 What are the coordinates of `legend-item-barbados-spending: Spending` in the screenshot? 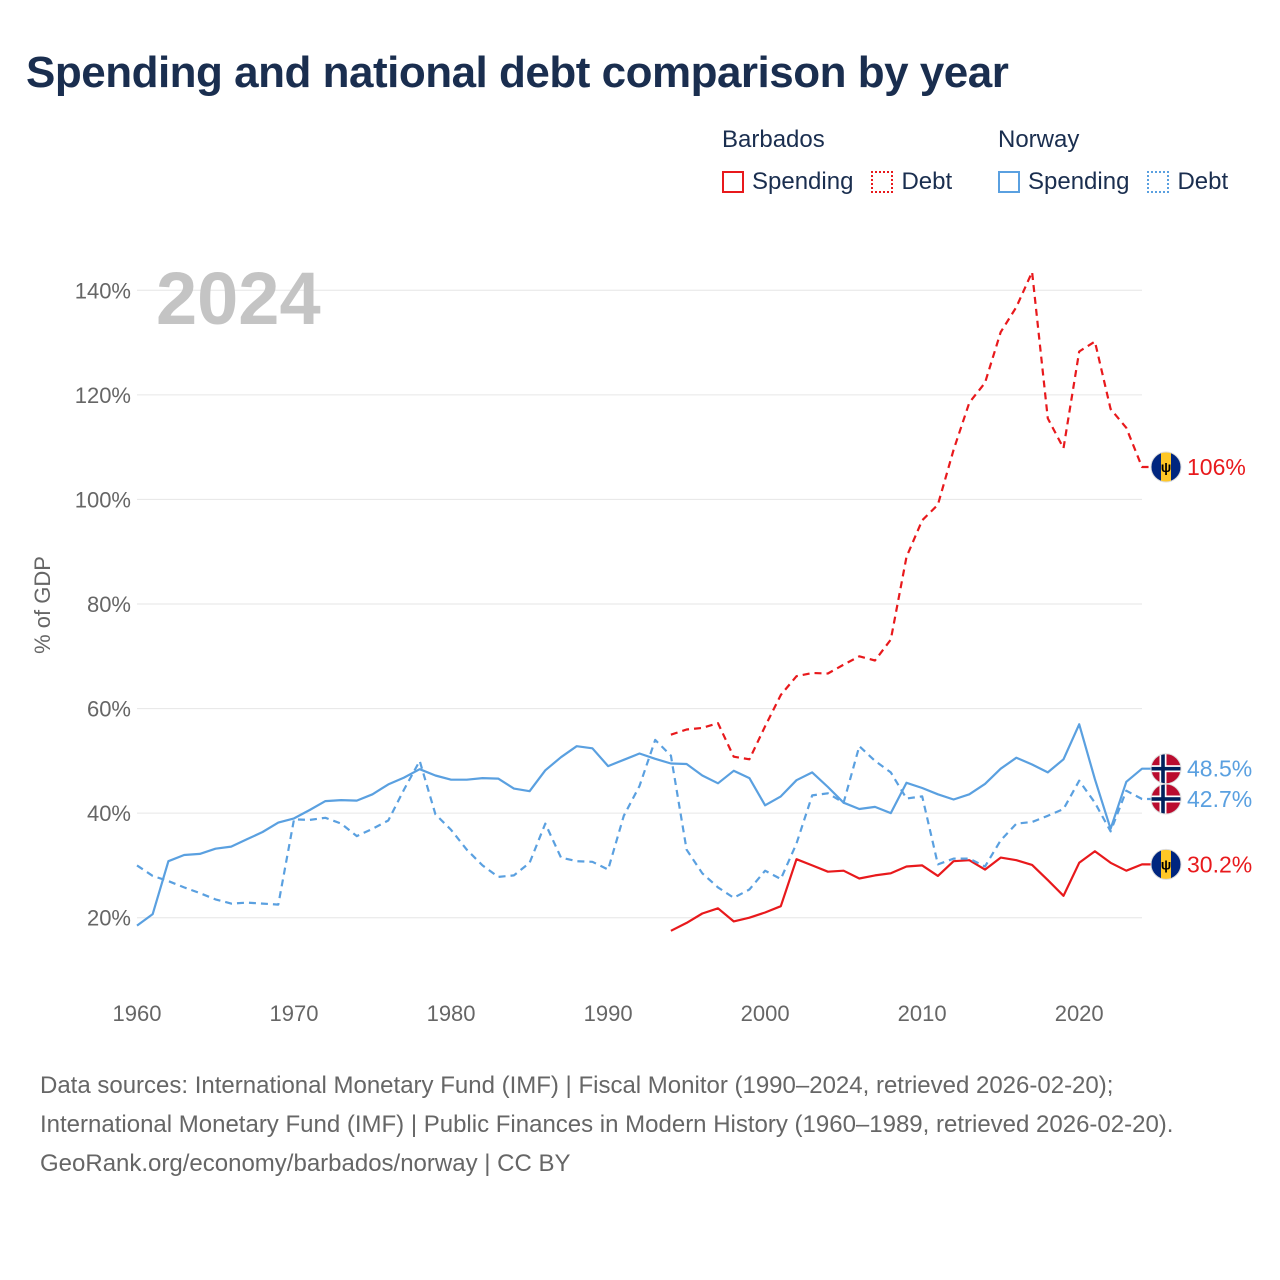 It's located at (787, 182).